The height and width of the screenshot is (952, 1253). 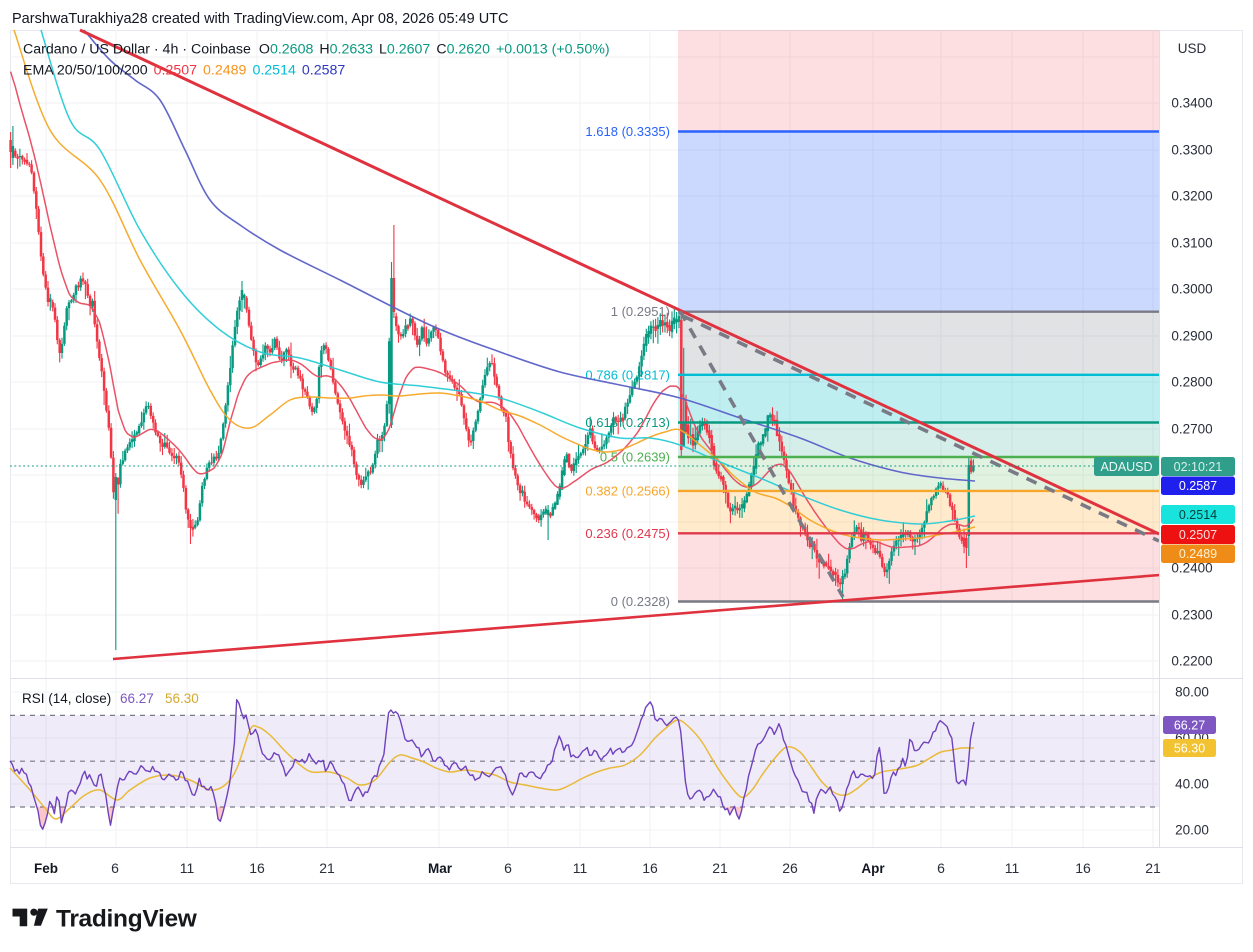 I want to click on svg-text: 40.00, so click(x=1192, y=784).